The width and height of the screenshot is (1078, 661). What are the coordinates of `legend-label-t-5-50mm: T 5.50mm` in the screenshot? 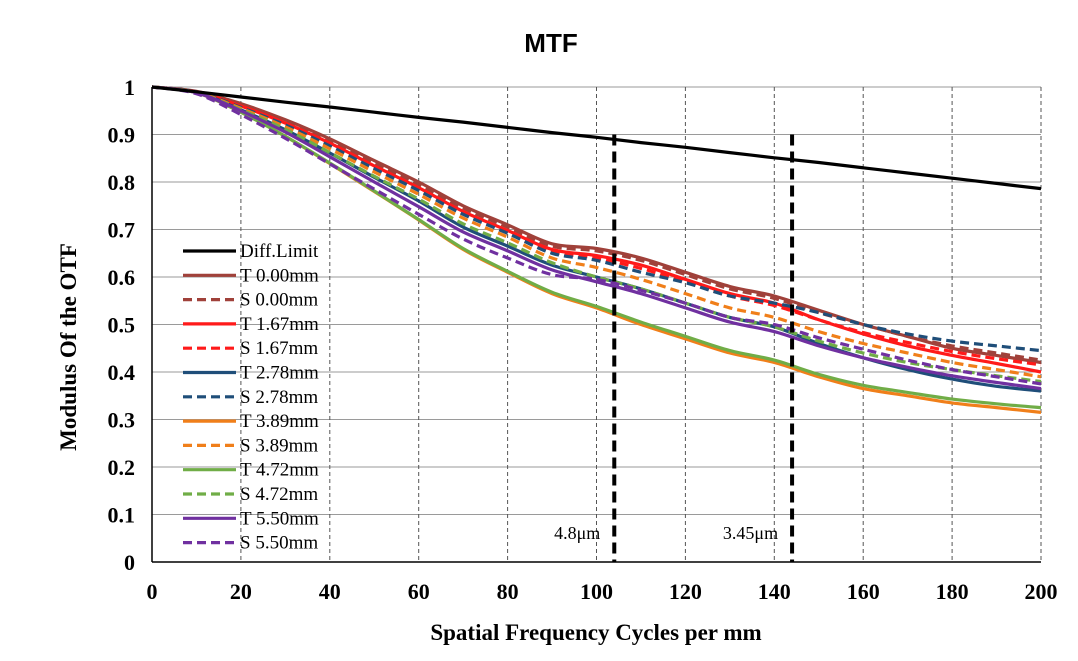 It's located at (279, 518).